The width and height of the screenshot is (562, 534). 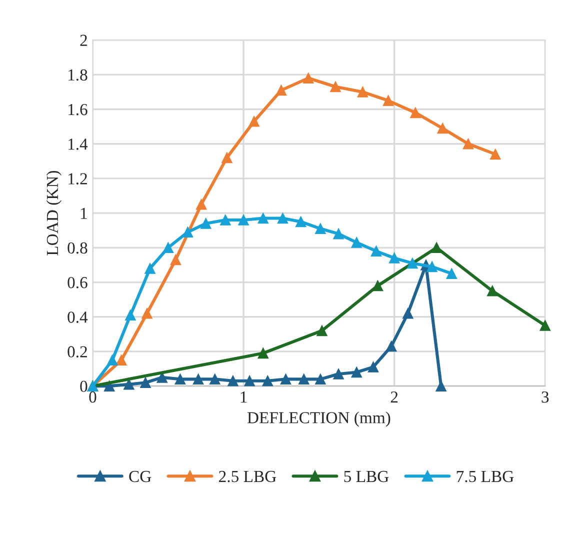 I want to click on y-tick-label: 1.2, so click(x=77, y=178).